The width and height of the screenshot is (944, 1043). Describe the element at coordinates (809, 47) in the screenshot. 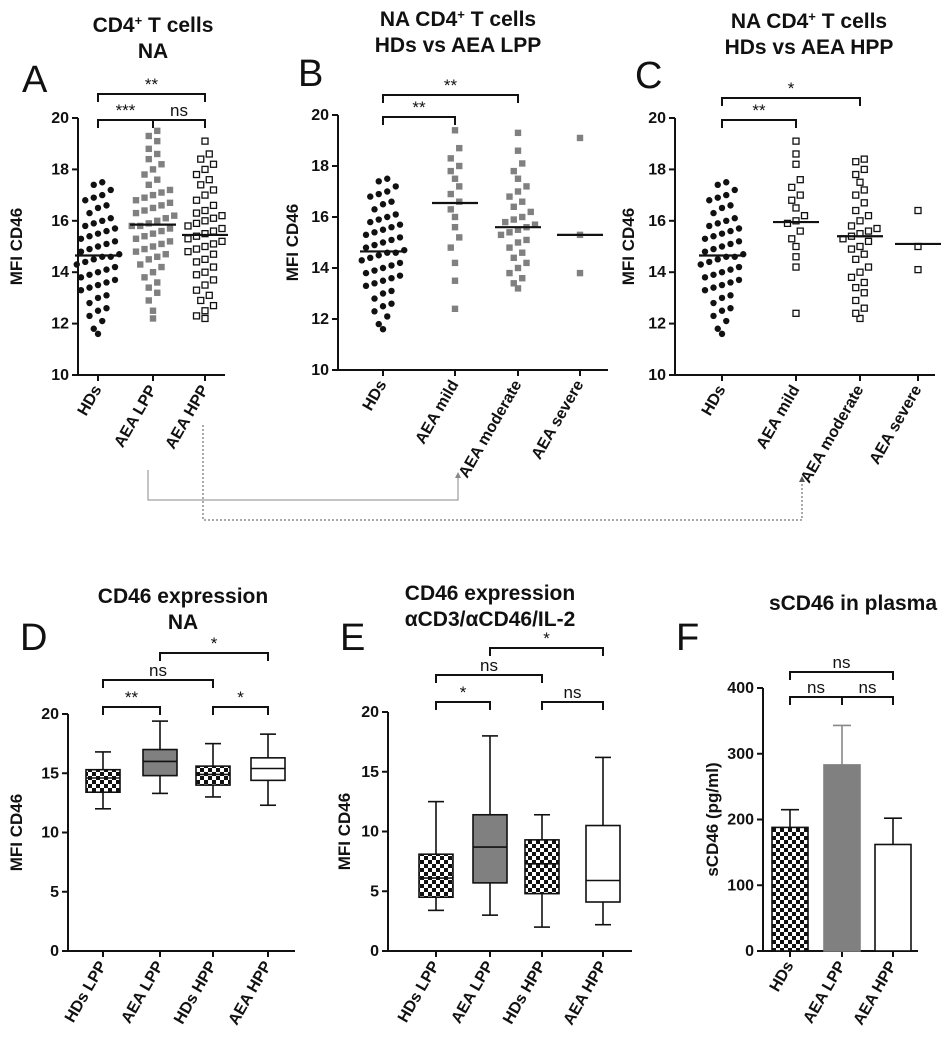

I see `panel-c-title-line-2: HDs vs AEA HPP` at that location.